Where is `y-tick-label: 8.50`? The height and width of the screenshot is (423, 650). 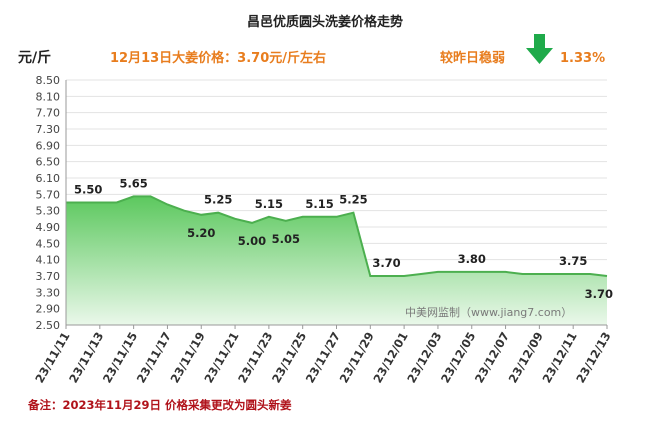
y-tick-label: 8.50 is located at coordinates (48, 80).